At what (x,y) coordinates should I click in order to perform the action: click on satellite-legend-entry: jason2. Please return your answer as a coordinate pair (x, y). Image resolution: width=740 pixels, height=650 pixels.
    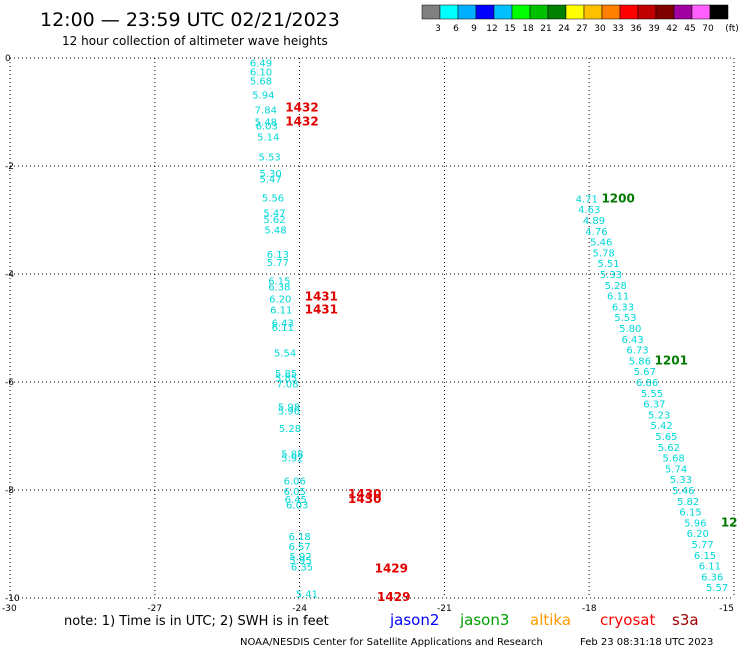
    Looking at the image, I should click on (414, 620).